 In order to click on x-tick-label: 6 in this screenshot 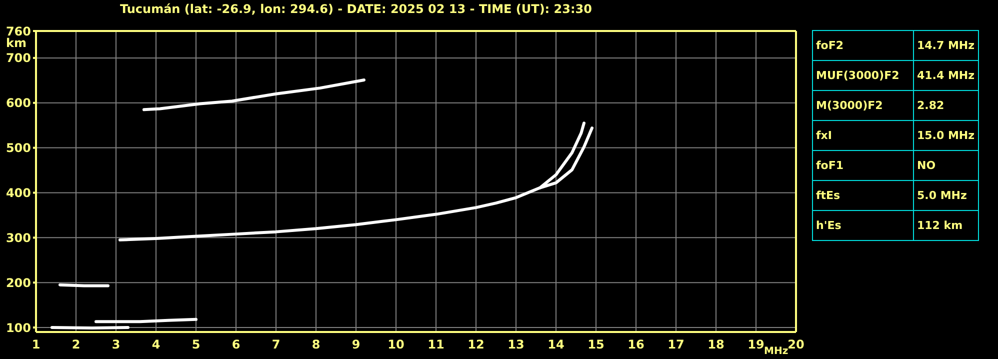, I will do `click(236, 345)`.